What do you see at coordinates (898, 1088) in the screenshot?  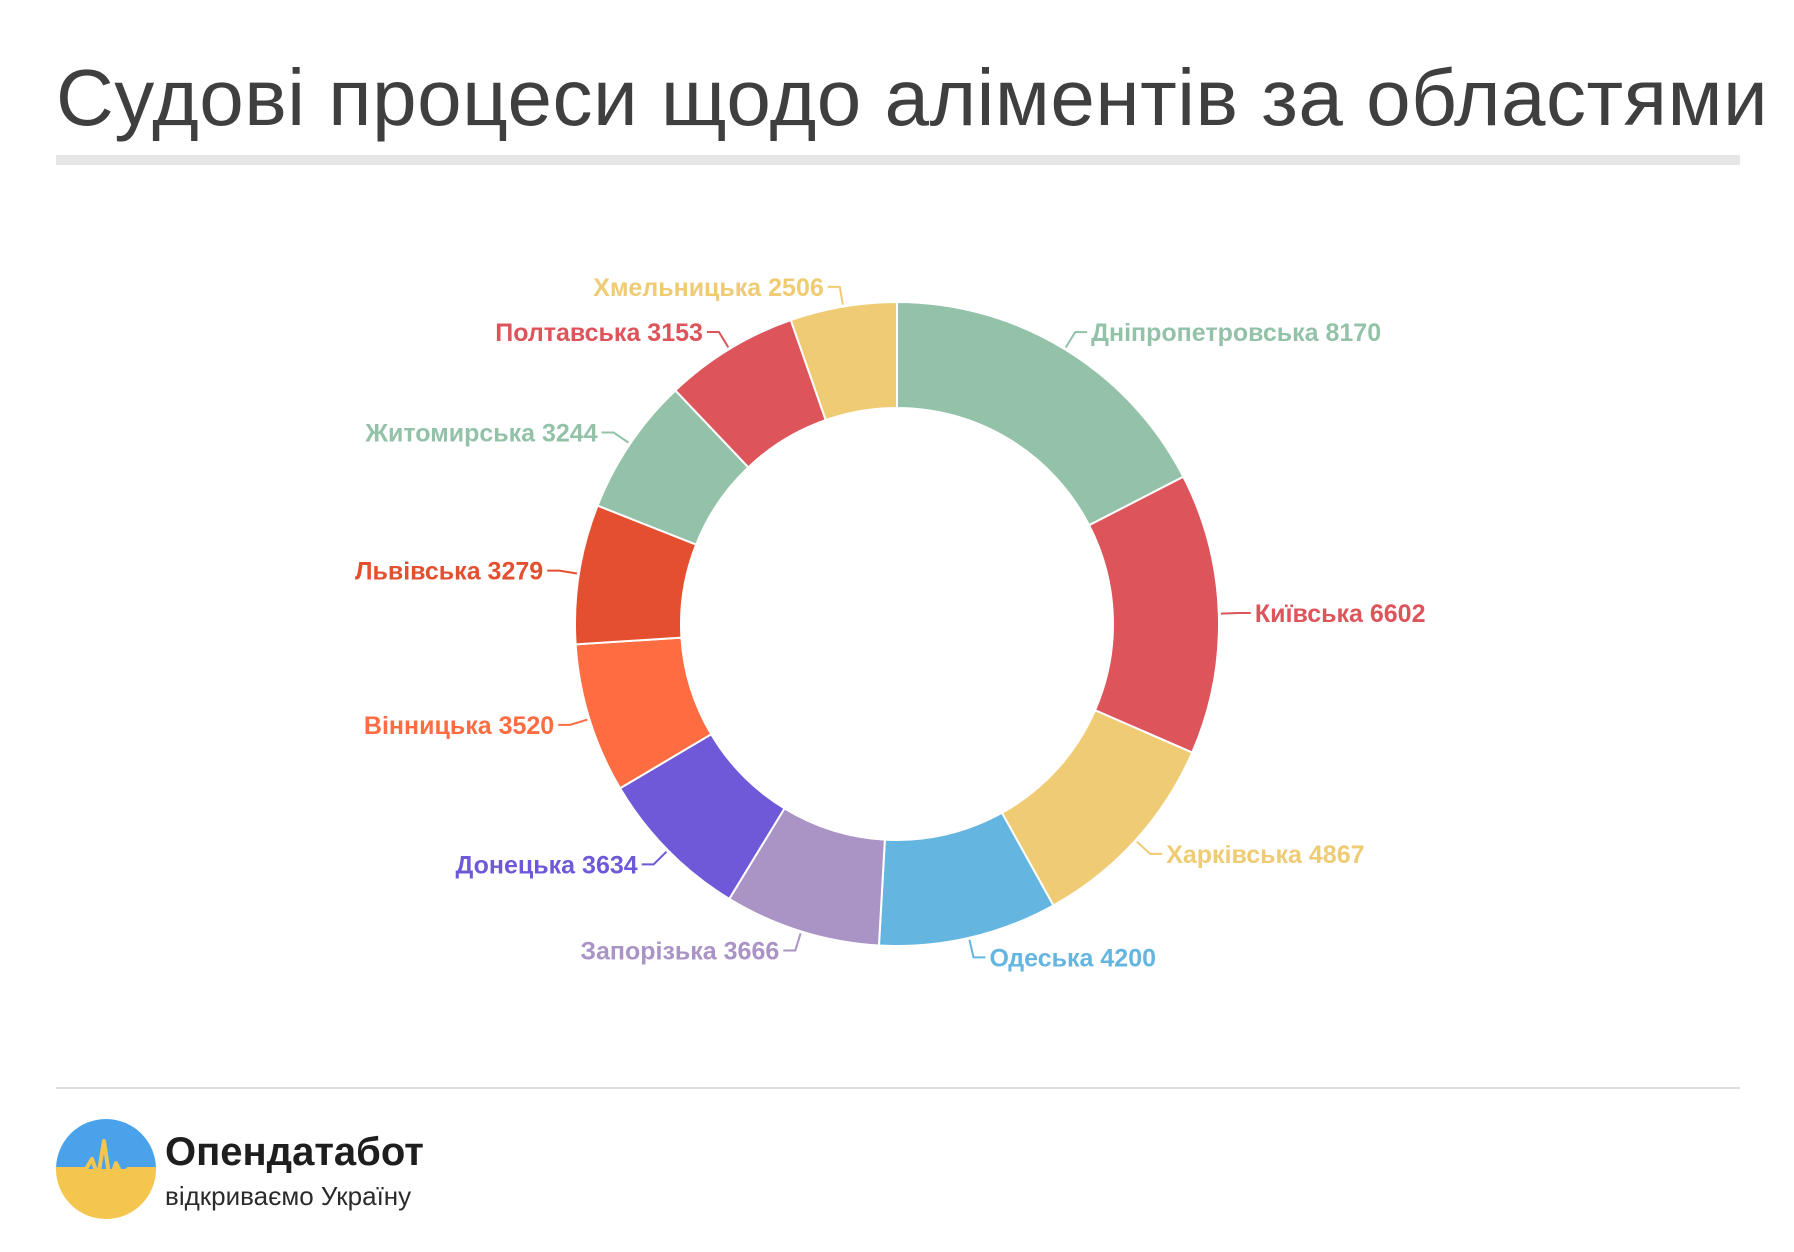 I see `footer-divider` at bounding box center [898, 1088].